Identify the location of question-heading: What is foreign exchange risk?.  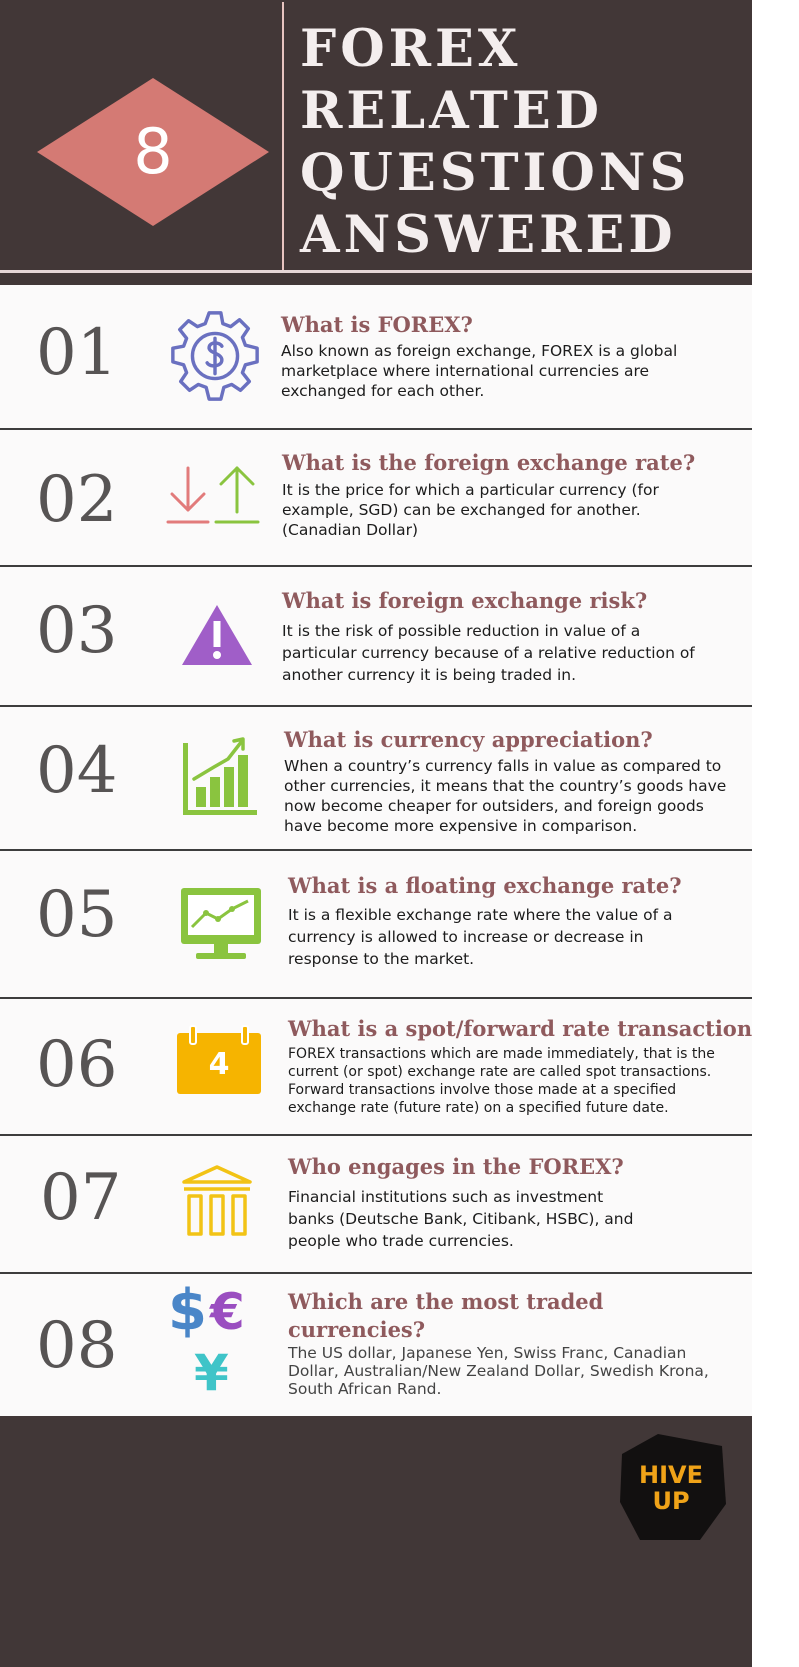
(465, 600).